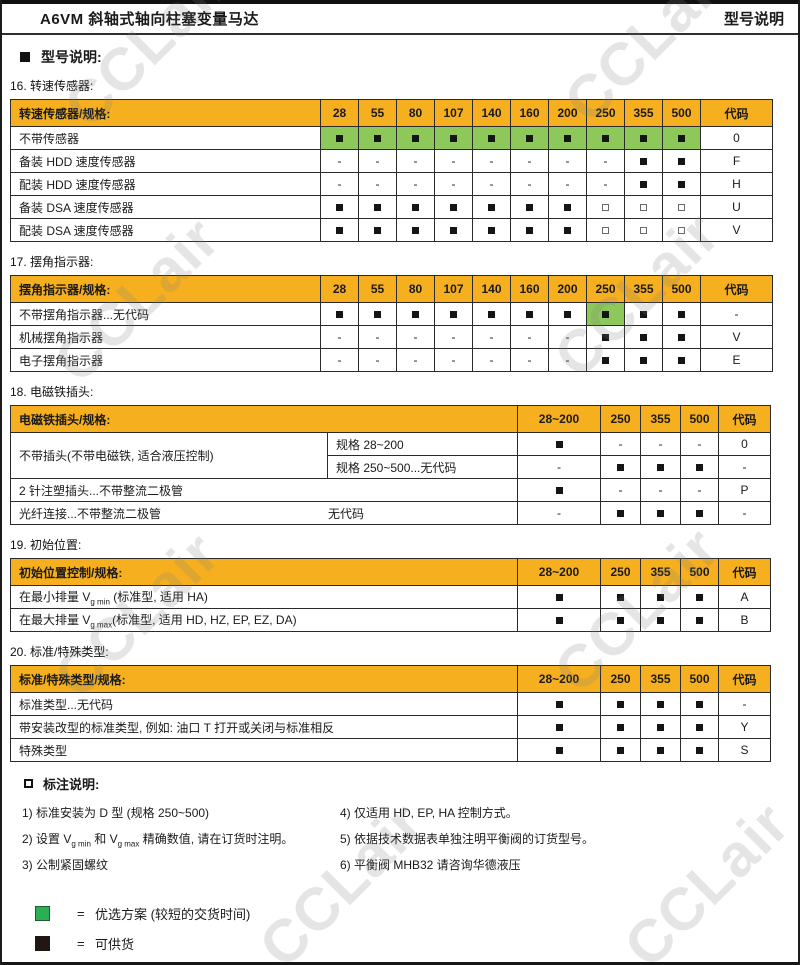  I want to click on row-label: 光纤连接...不带整流二极管 无代码, so click(264, 513).